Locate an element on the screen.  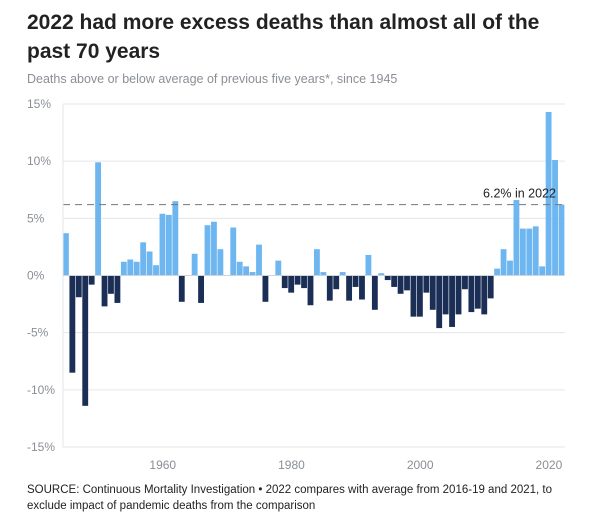
bar-1966 is located at coordinates (201, 289).